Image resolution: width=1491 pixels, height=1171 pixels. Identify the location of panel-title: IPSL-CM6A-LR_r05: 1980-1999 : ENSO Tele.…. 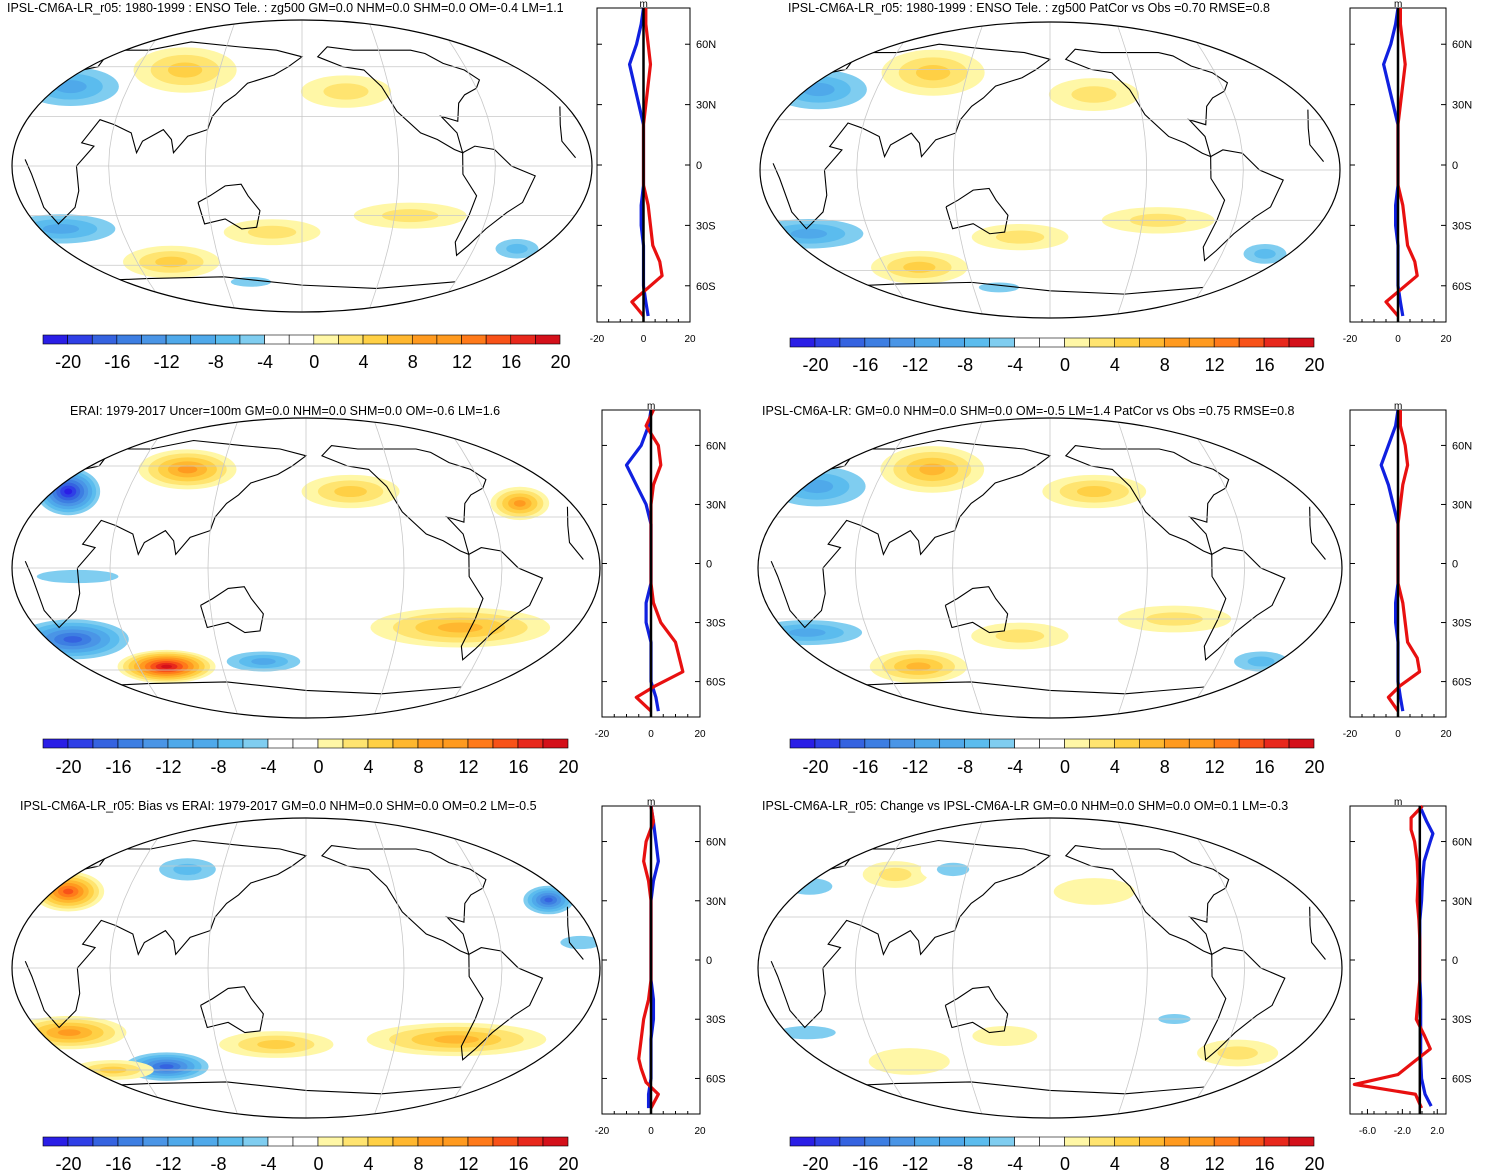
(1029, 8).